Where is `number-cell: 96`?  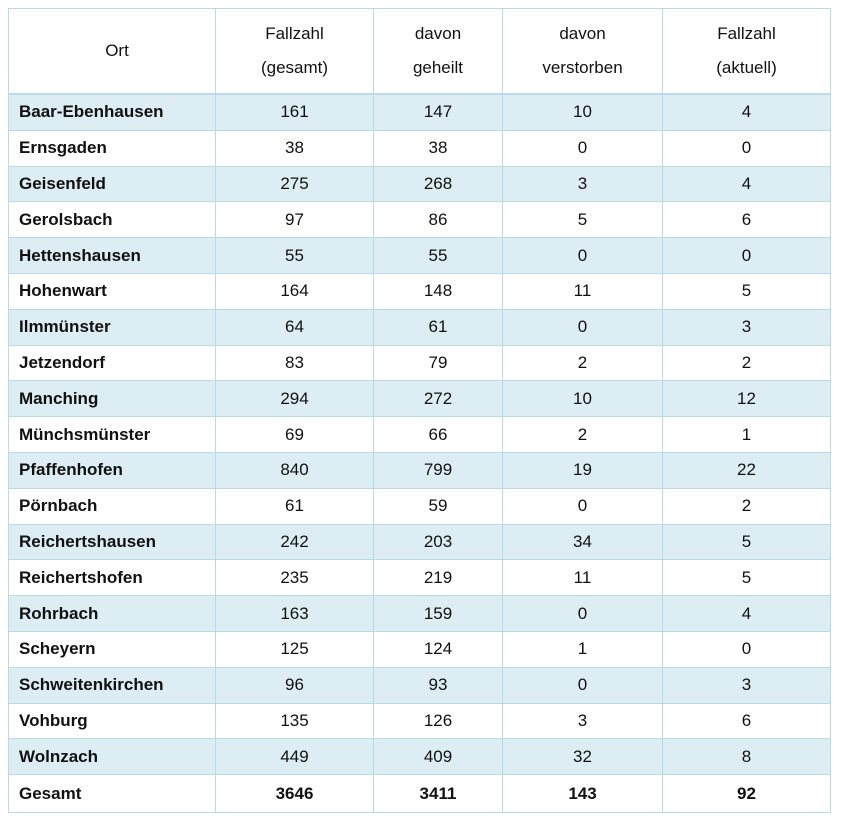 number-cell: 96 is located at coordinates (294, 685).